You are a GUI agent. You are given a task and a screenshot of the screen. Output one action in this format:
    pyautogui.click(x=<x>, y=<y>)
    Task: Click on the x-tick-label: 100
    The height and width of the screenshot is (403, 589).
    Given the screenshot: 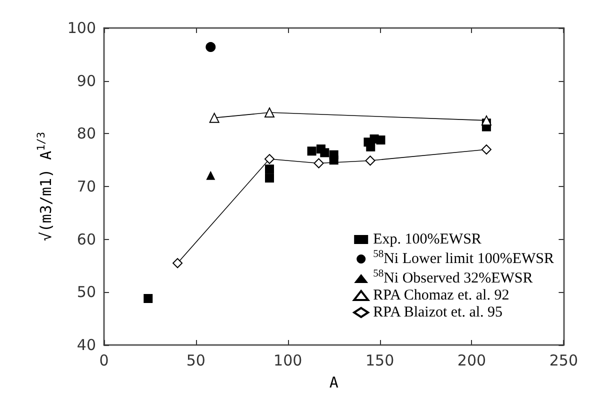 What is the action you would take?
    pyautogui.click(x=288, y=361)
    